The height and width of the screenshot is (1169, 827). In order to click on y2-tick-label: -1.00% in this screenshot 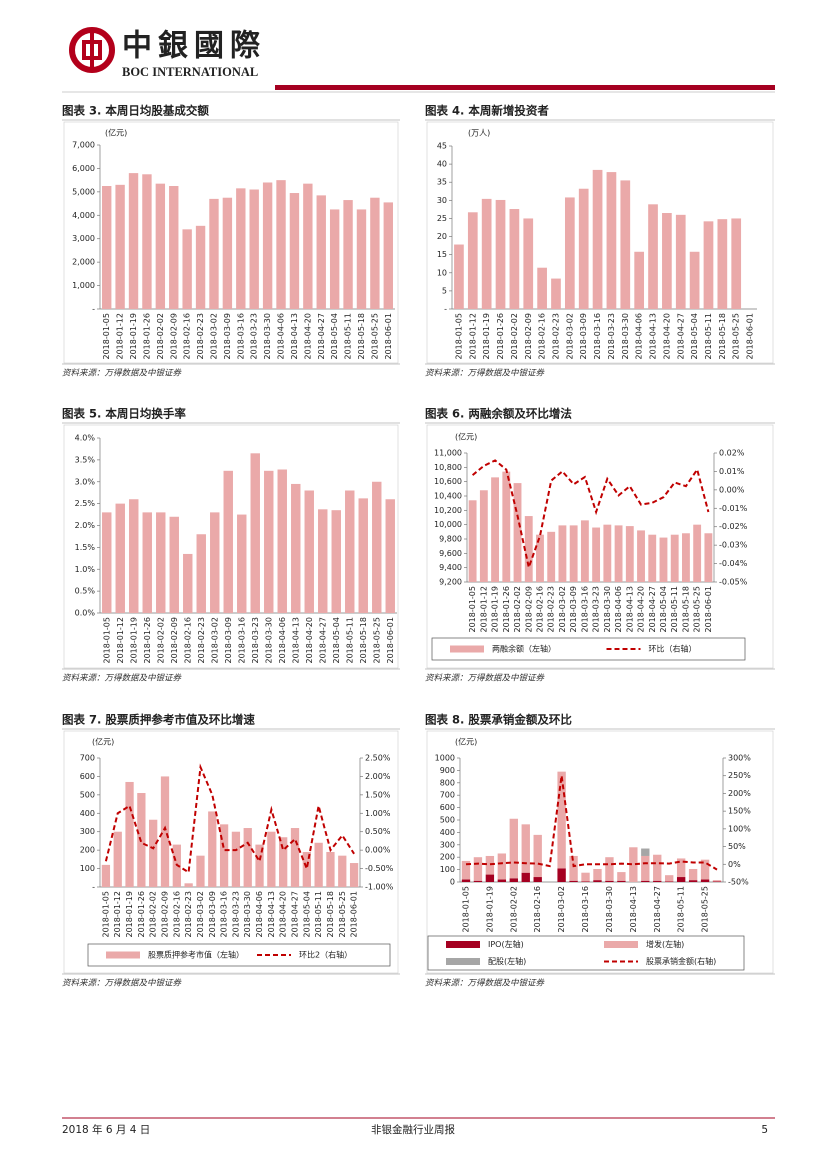, I will do `click(379, 887)`.